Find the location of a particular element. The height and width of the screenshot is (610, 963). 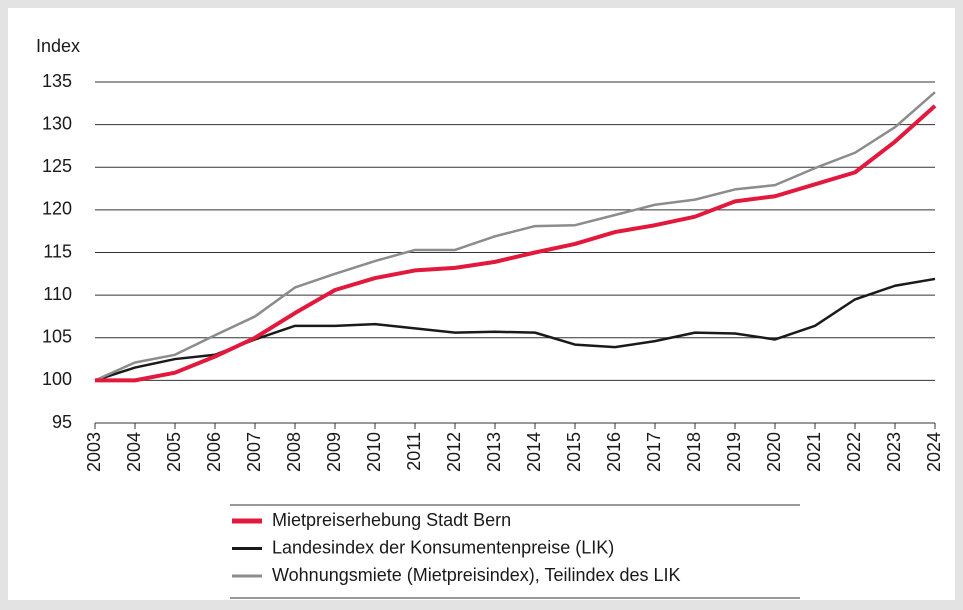

x-tick-label: 2023 is located at coordinates (894, 452).